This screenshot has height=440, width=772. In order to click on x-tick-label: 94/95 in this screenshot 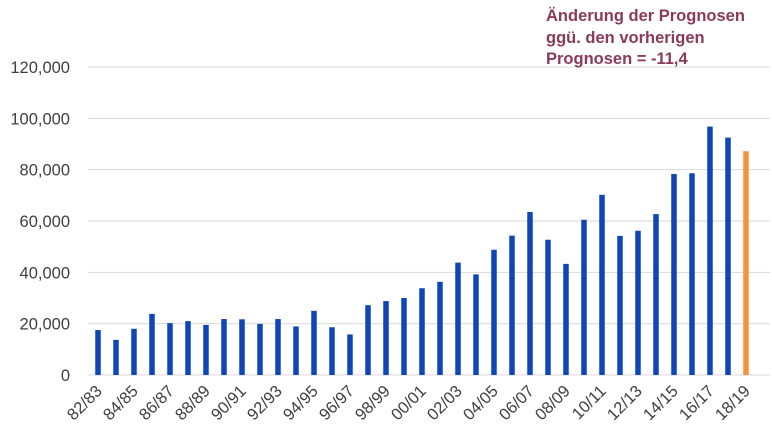, I will do `click(301, 403)`.